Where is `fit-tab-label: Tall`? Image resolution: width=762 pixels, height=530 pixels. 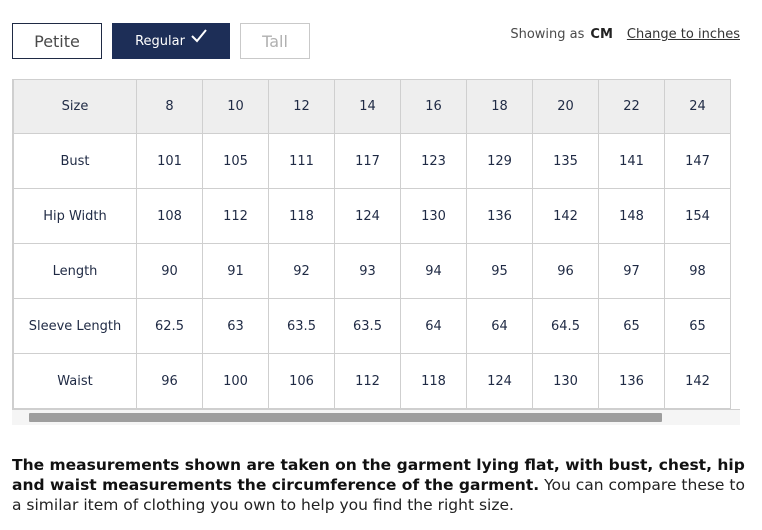
fit-tab-label: Tall is located at coordinates (275, 41).